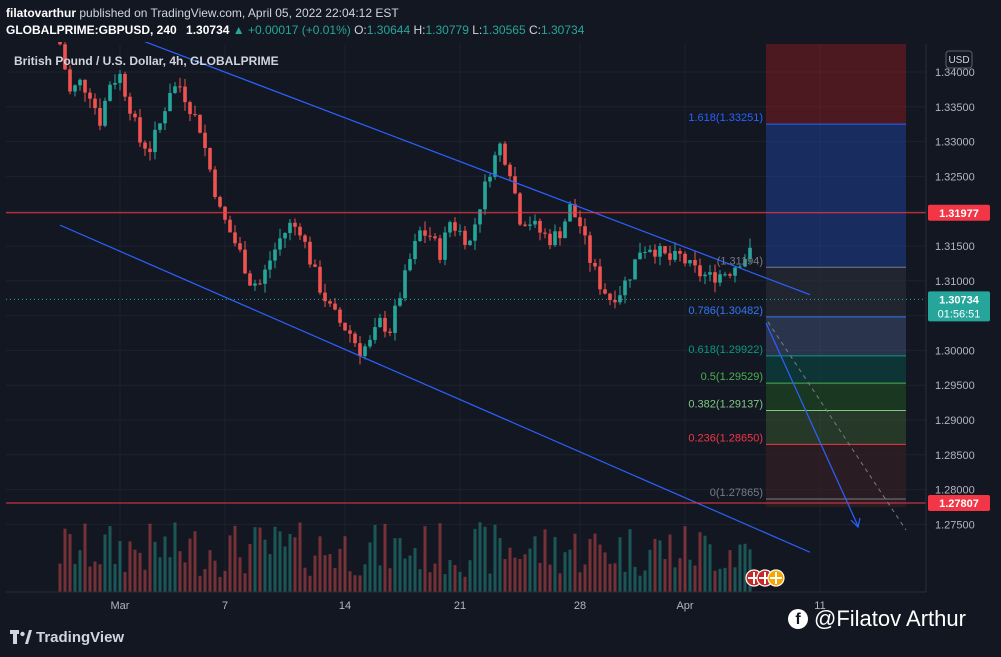  What do you see at coordinates (798, 619) in the screenshot?
I see `facebook-icon: f` at bounding box center [798, 619].